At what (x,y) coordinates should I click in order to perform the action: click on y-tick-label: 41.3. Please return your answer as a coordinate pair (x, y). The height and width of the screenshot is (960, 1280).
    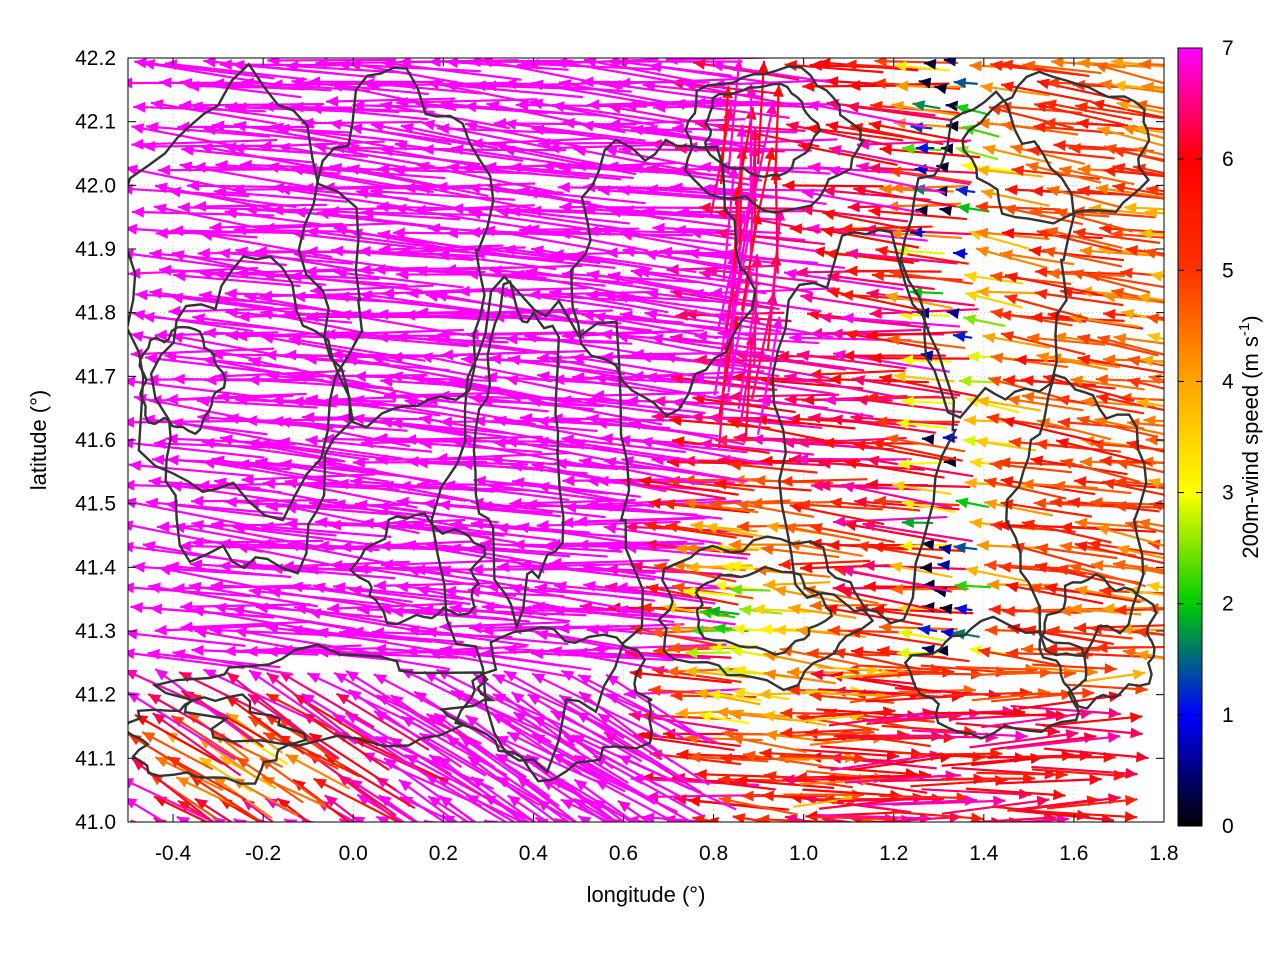
    Looking at the image, I should click on (95, 631).